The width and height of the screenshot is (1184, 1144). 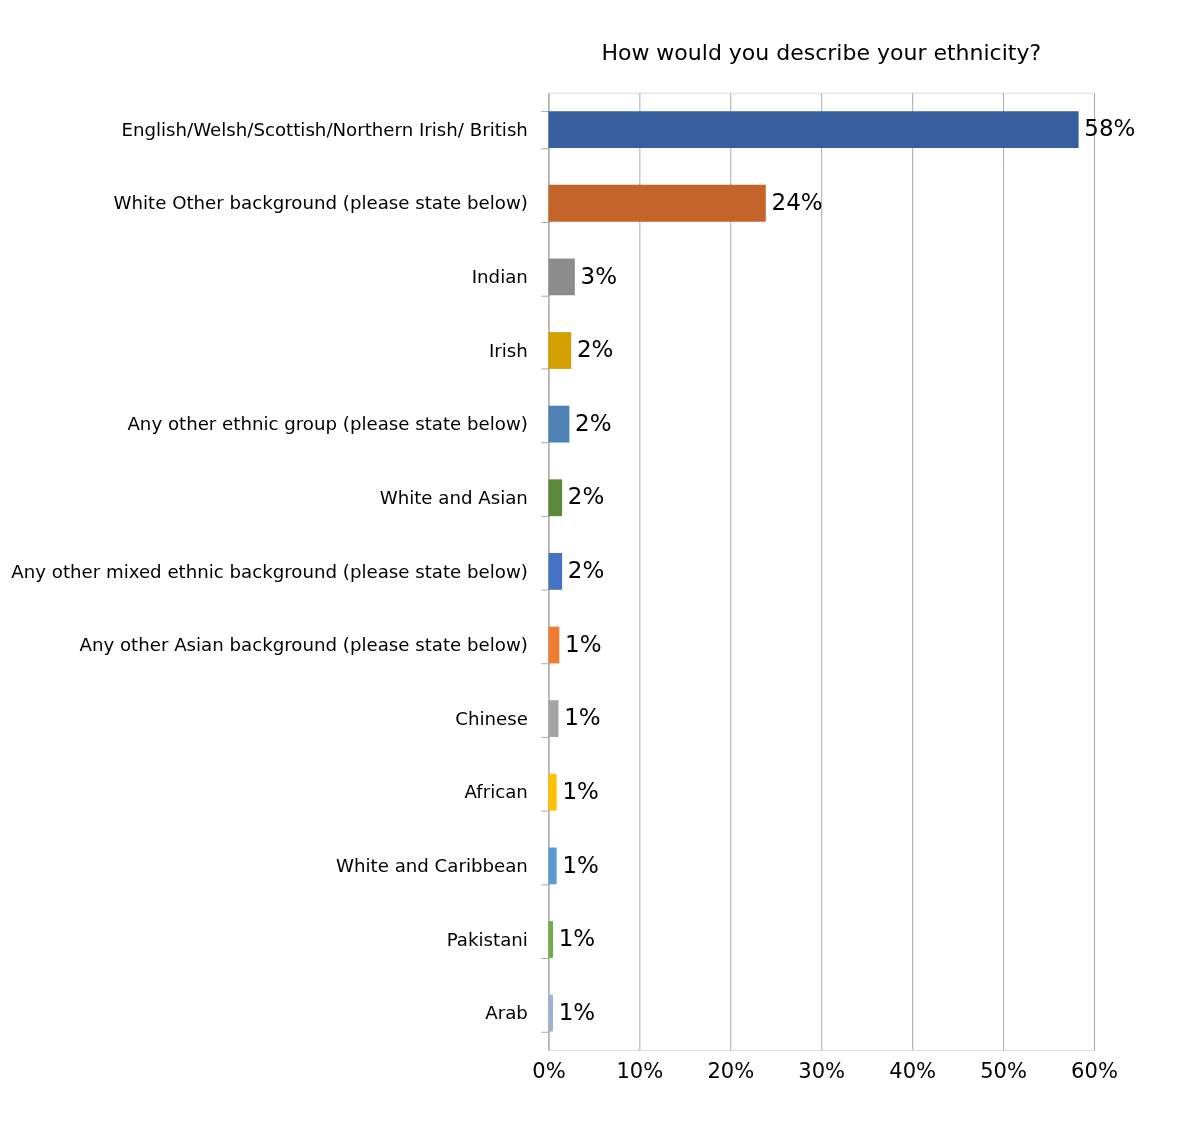 What do you see at coordinates (822, 1071) in the screenshot?
I see `x-tick-label: 30%` at bounding box center [822, 1071].